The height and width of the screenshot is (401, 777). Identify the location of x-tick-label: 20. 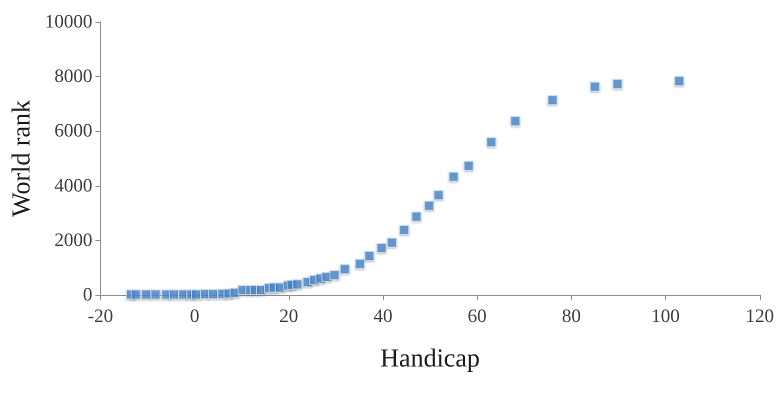
(288, 316).